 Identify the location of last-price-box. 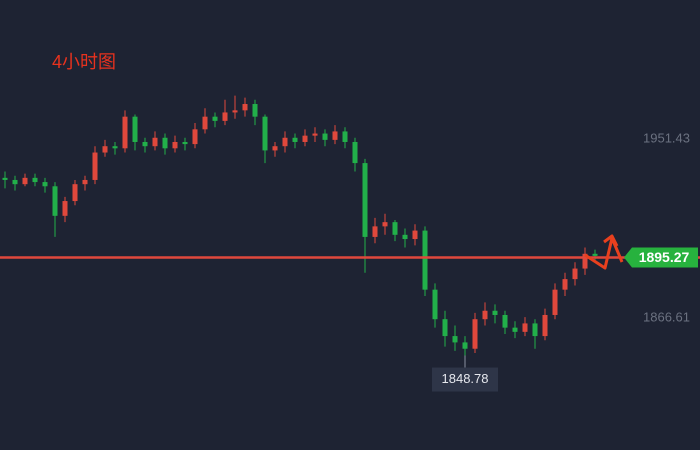
(661, 257).